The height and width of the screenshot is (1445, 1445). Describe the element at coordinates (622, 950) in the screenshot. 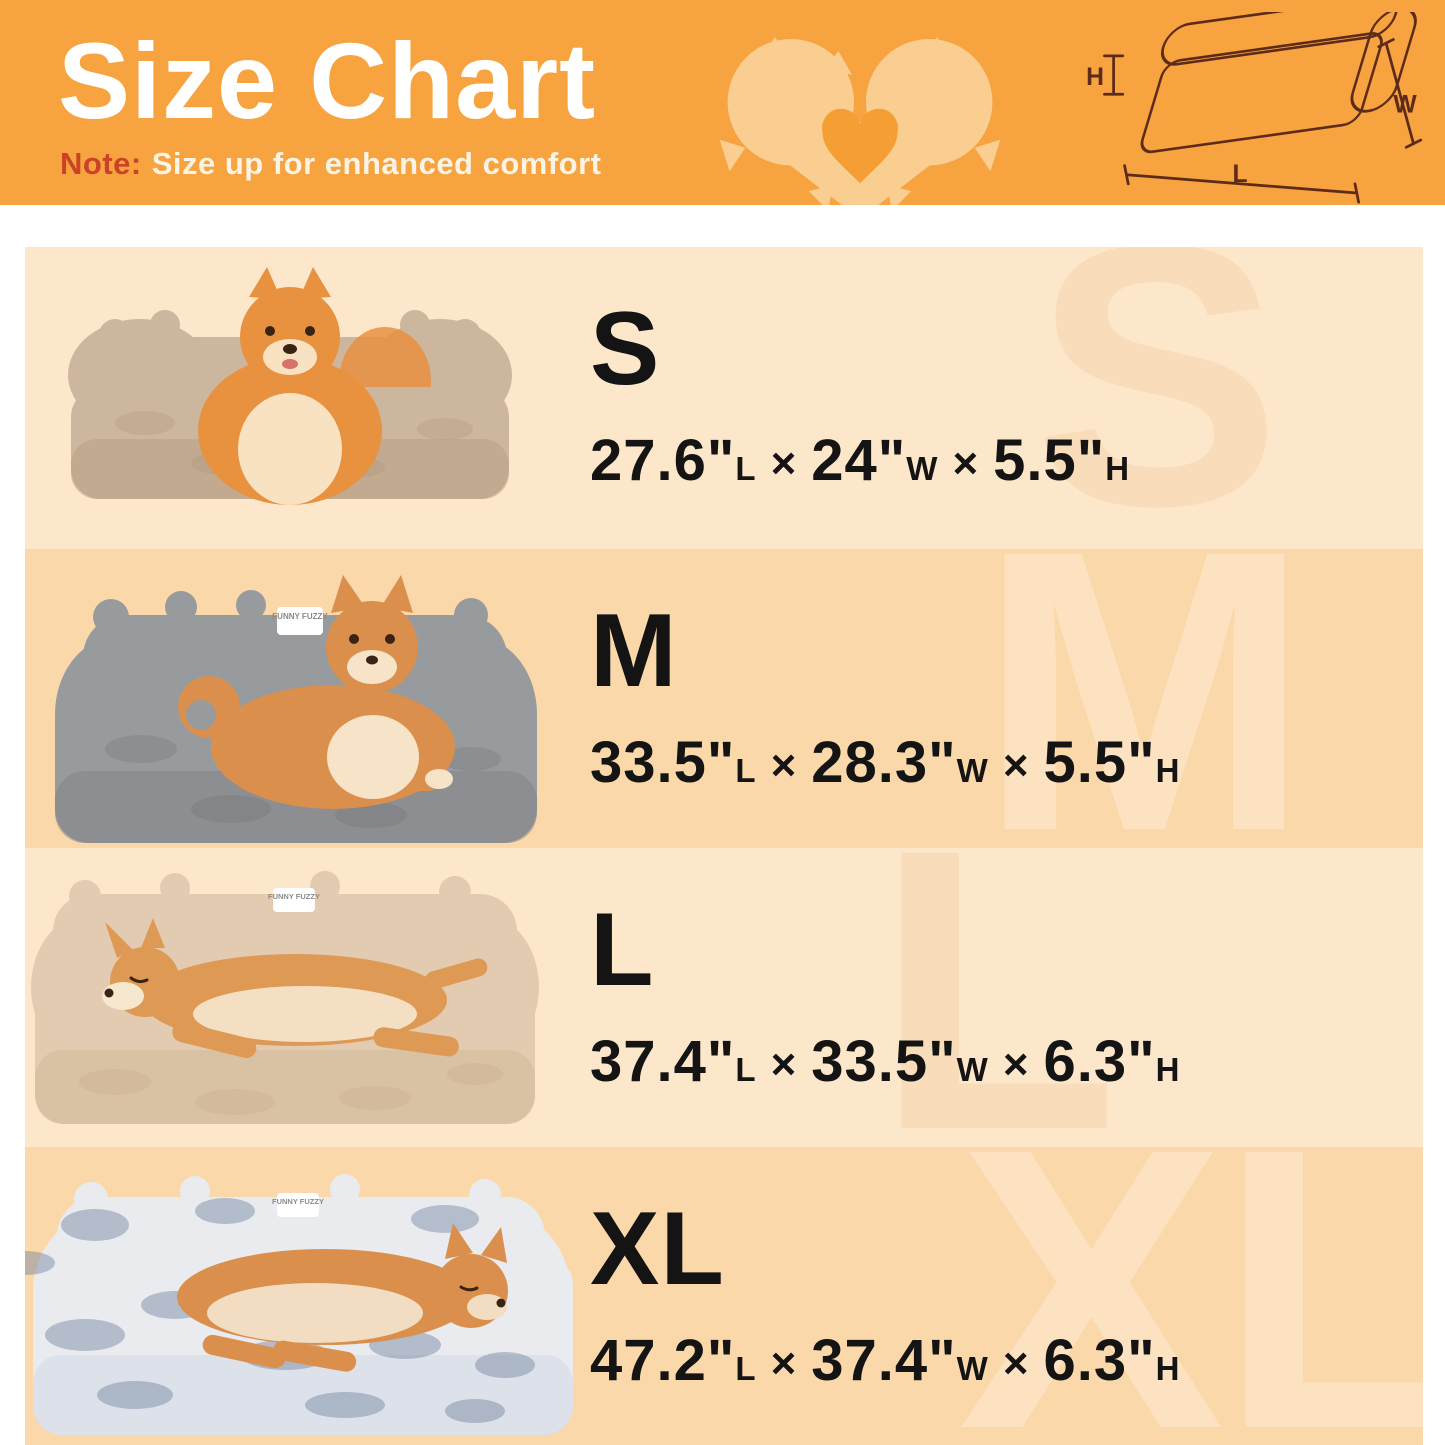

I see `size-label: L` at that location.